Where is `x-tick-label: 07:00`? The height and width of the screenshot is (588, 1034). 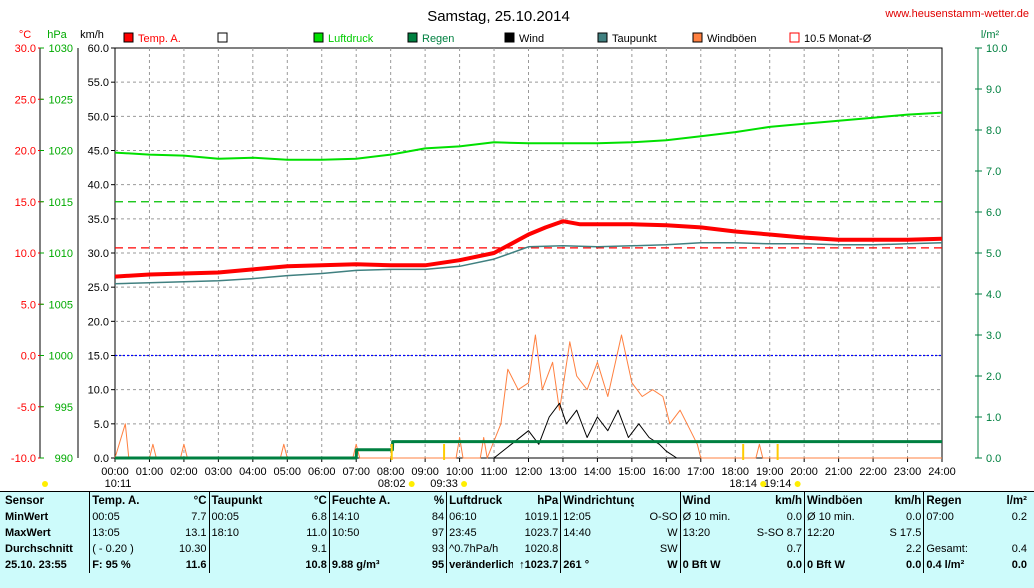
x-tick-label: 07:00 is located at coordinates (356, 472).